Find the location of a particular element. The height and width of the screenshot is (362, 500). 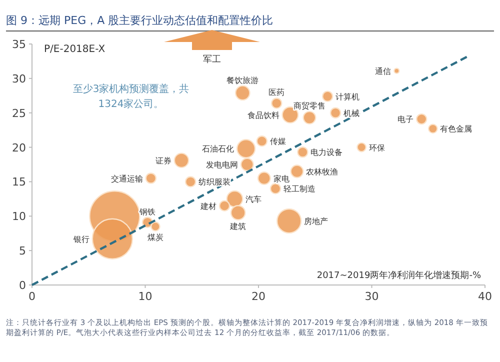

x-axis-title: 2017~2019两年净利润年化增速预期-% is located at coordinates (399, 275).